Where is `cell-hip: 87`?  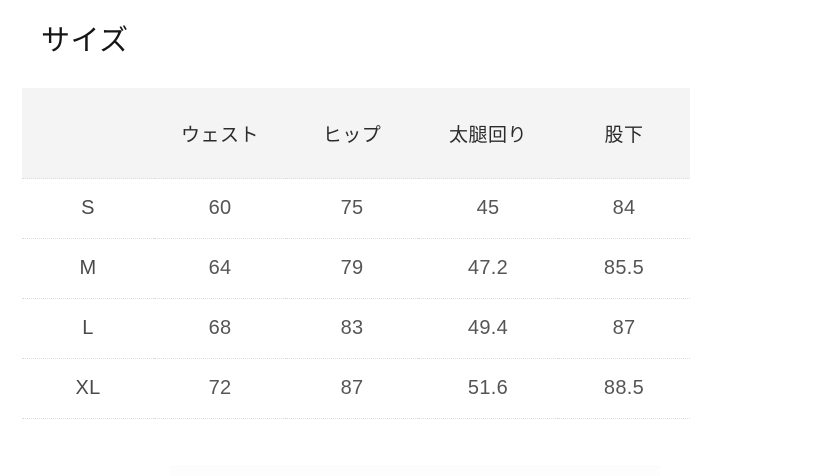 cell-hip: 87 is located at coordinates (352, 388).